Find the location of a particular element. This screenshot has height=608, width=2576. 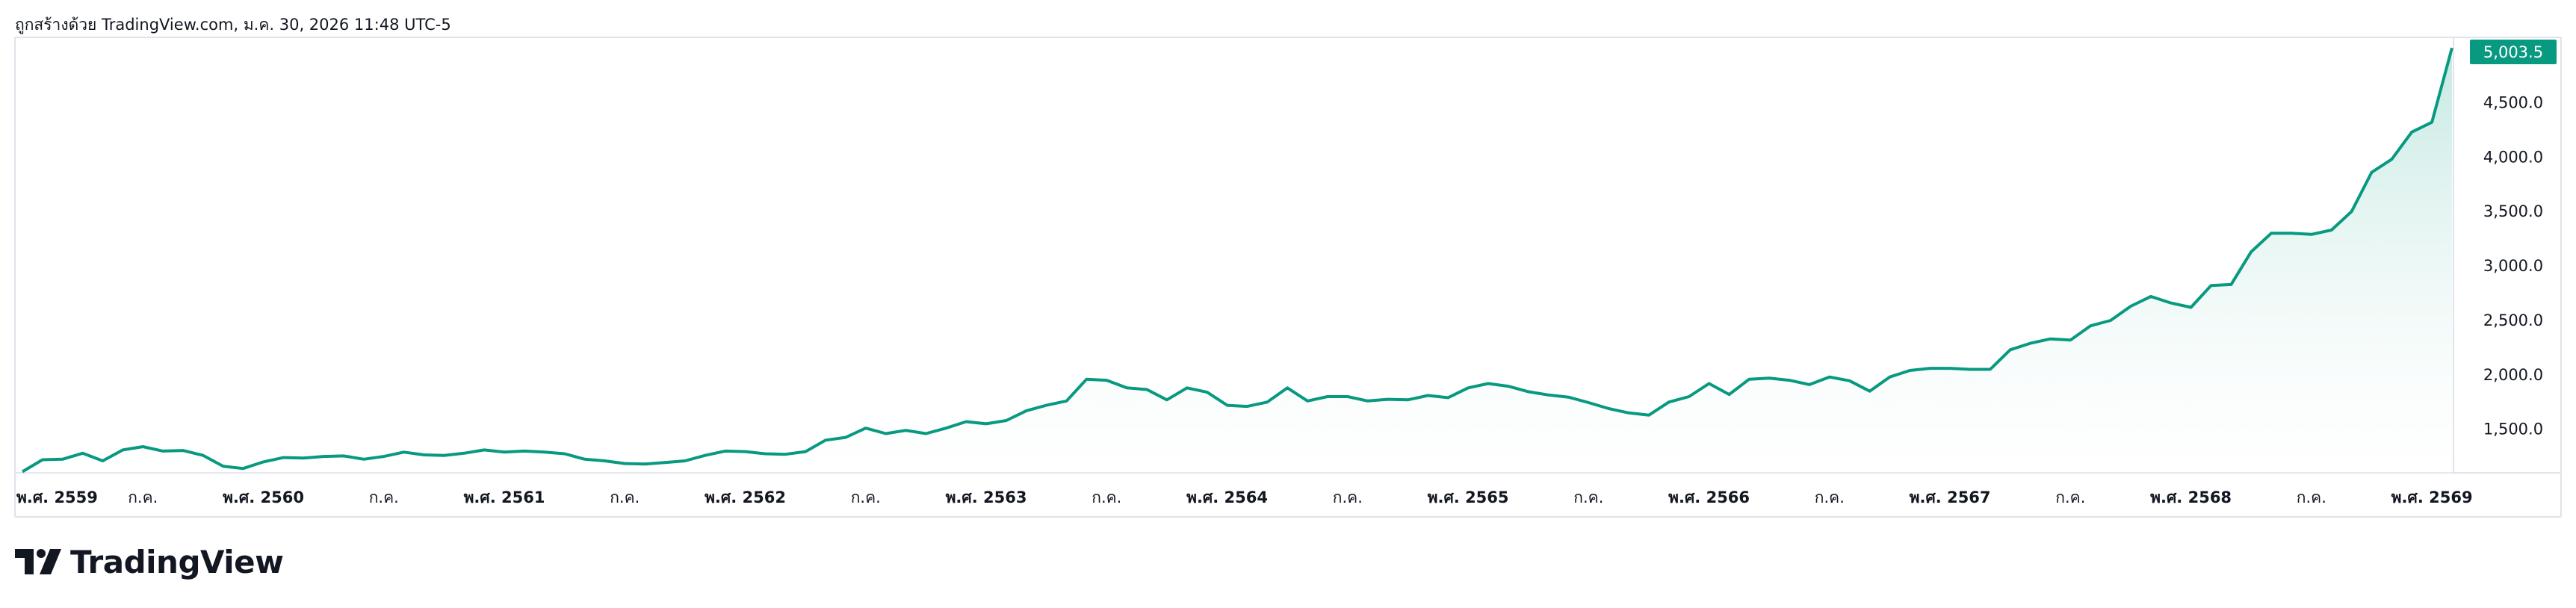

price-tick-label: 3,000.0 is located at coordinates (2513, 266).